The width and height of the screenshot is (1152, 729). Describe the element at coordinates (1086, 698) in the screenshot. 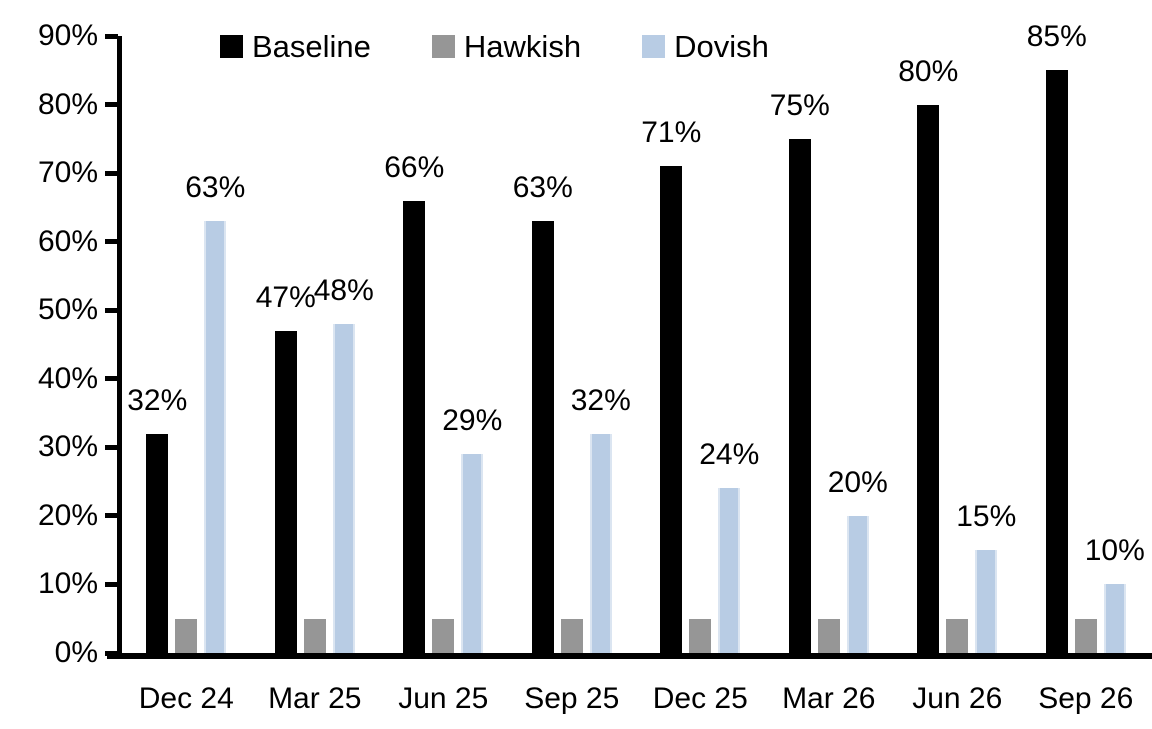

I see `x-axis-label-sep-26: Sep 26` at that location.